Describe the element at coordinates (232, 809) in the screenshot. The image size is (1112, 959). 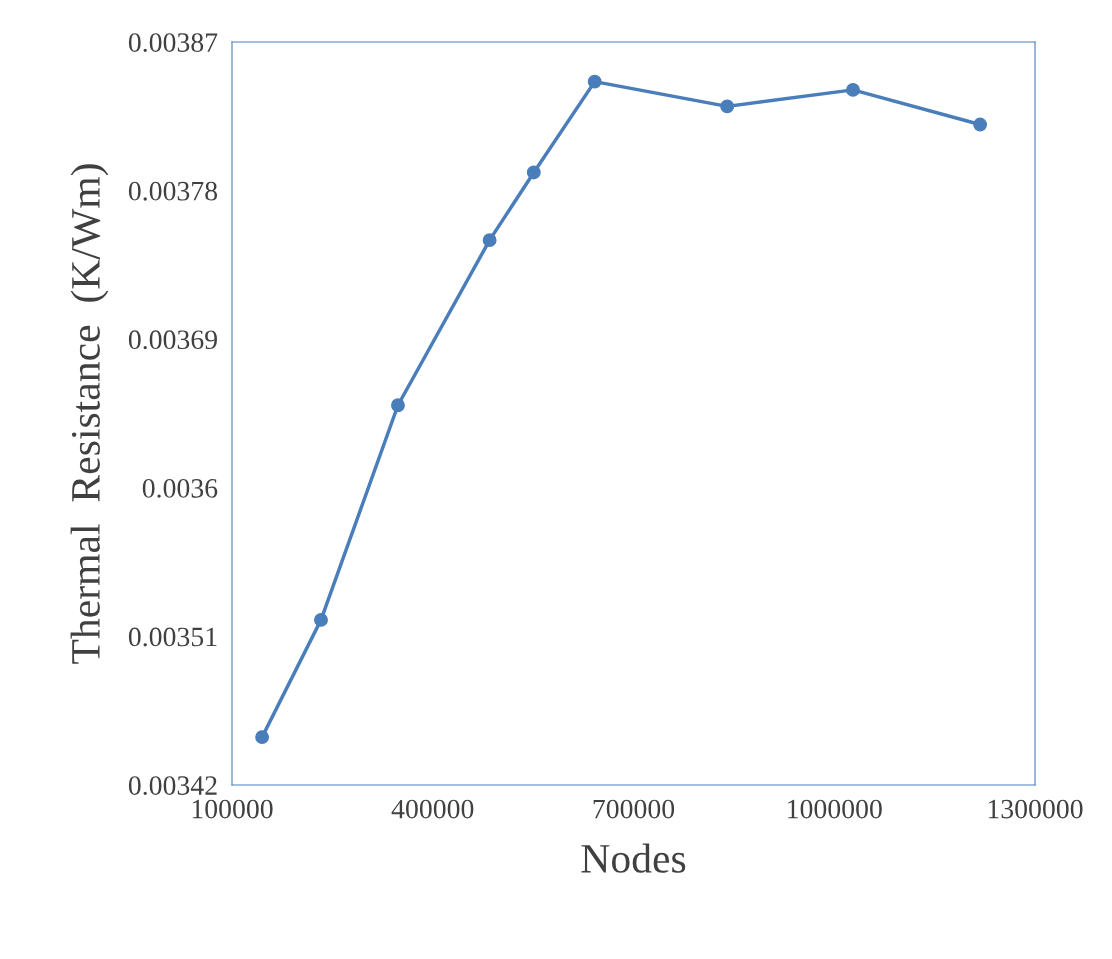
I see `x-tick-label: 100000` at that location.